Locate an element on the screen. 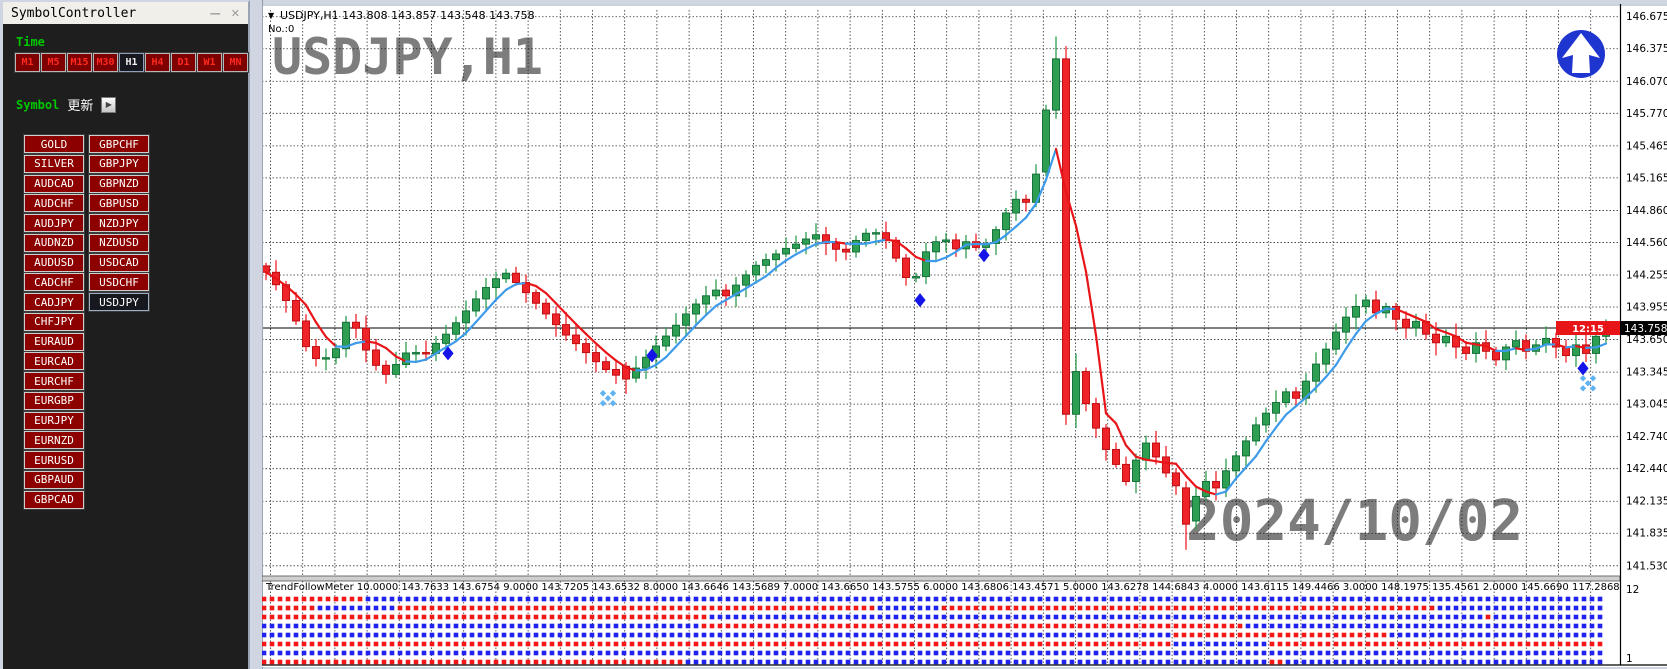 The height and width of the screenshot is (669, 1667). symbol-button-GBPJPY: GBPJPY is located at coordinates (119, 163).